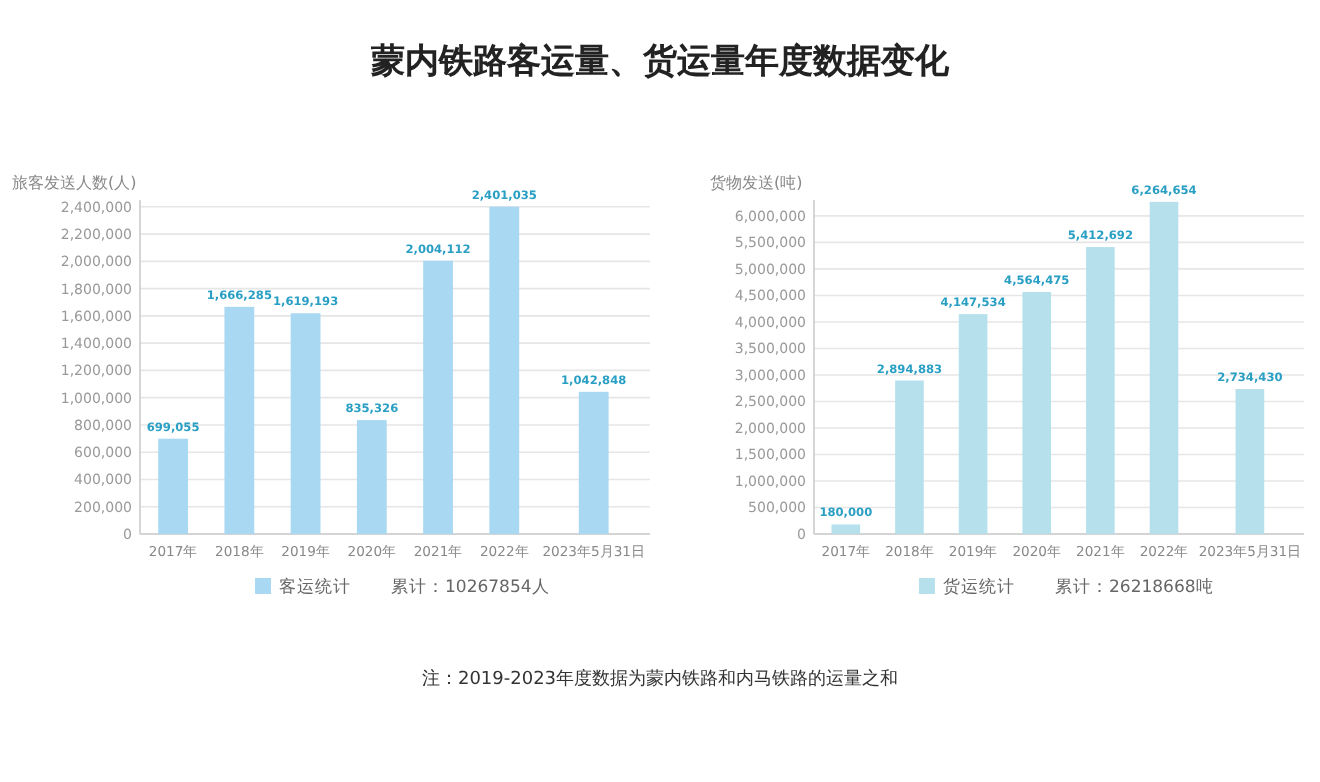 The image size is (1320, 782). What do you see at coordinates (315, 587) in the screenshot?
I see `legend-label: 客运统计` at bounding box center [315, 587].